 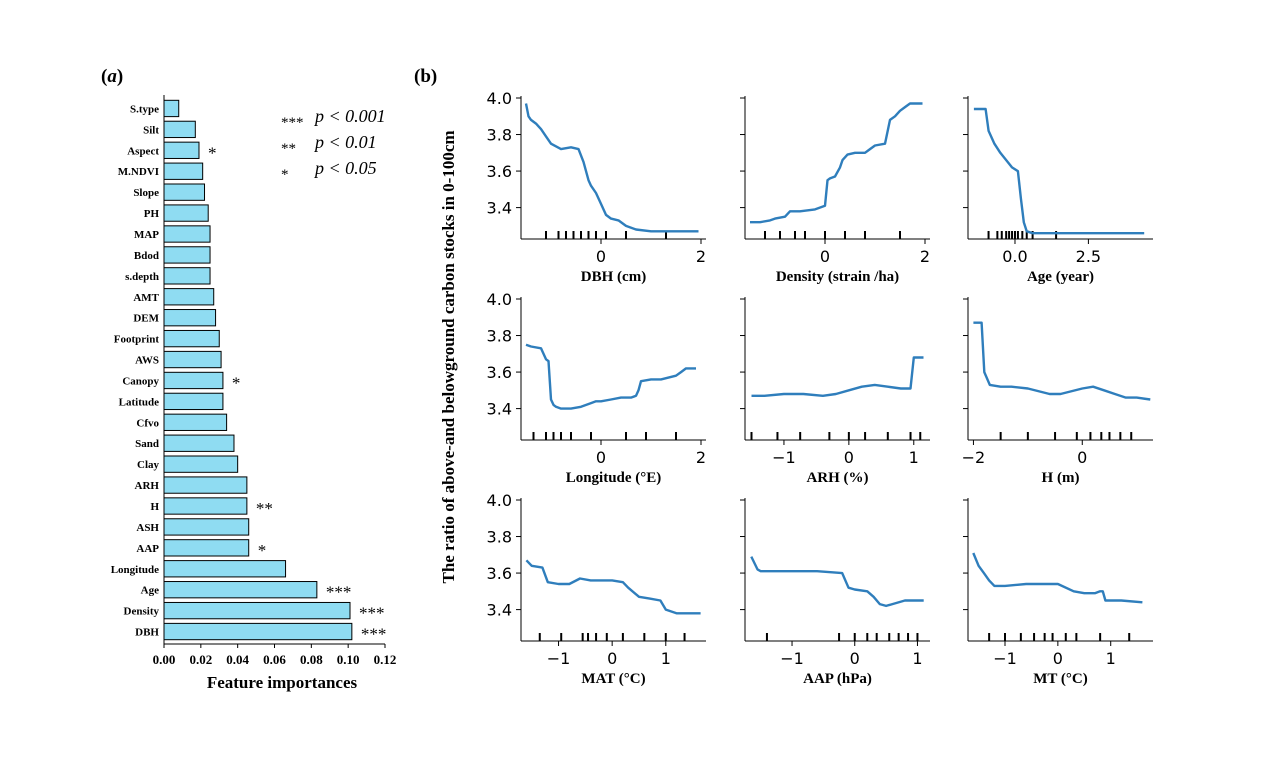 I want to click on bar-silt, so click(x=179, y=129).